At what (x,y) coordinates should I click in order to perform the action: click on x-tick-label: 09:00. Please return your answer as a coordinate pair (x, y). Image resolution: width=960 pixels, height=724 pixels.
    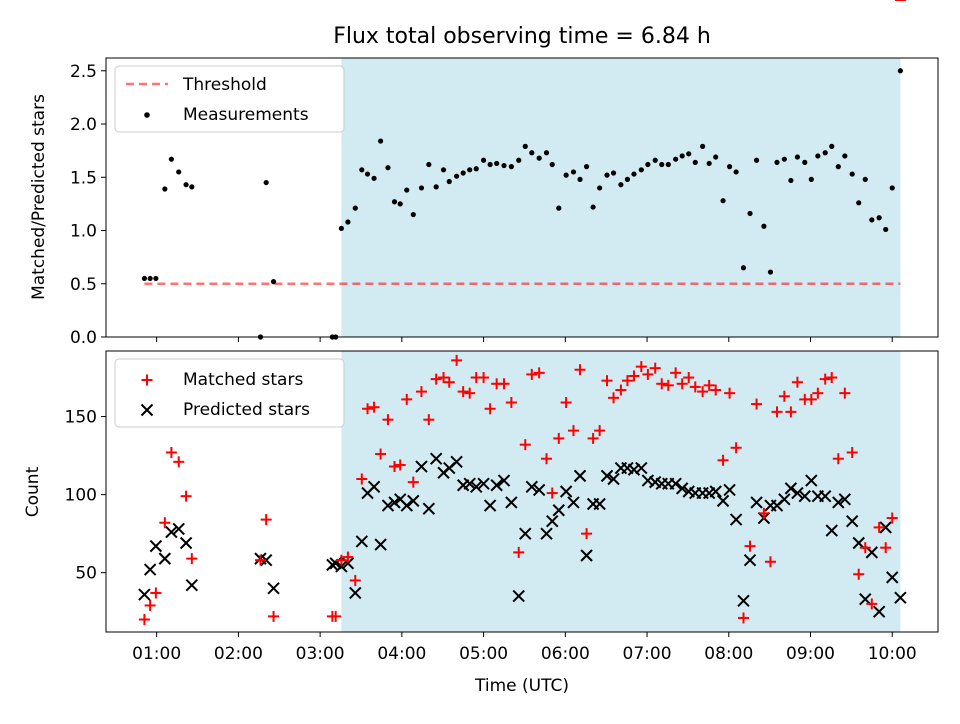
    Looking at the image, I should click on (810, 654).